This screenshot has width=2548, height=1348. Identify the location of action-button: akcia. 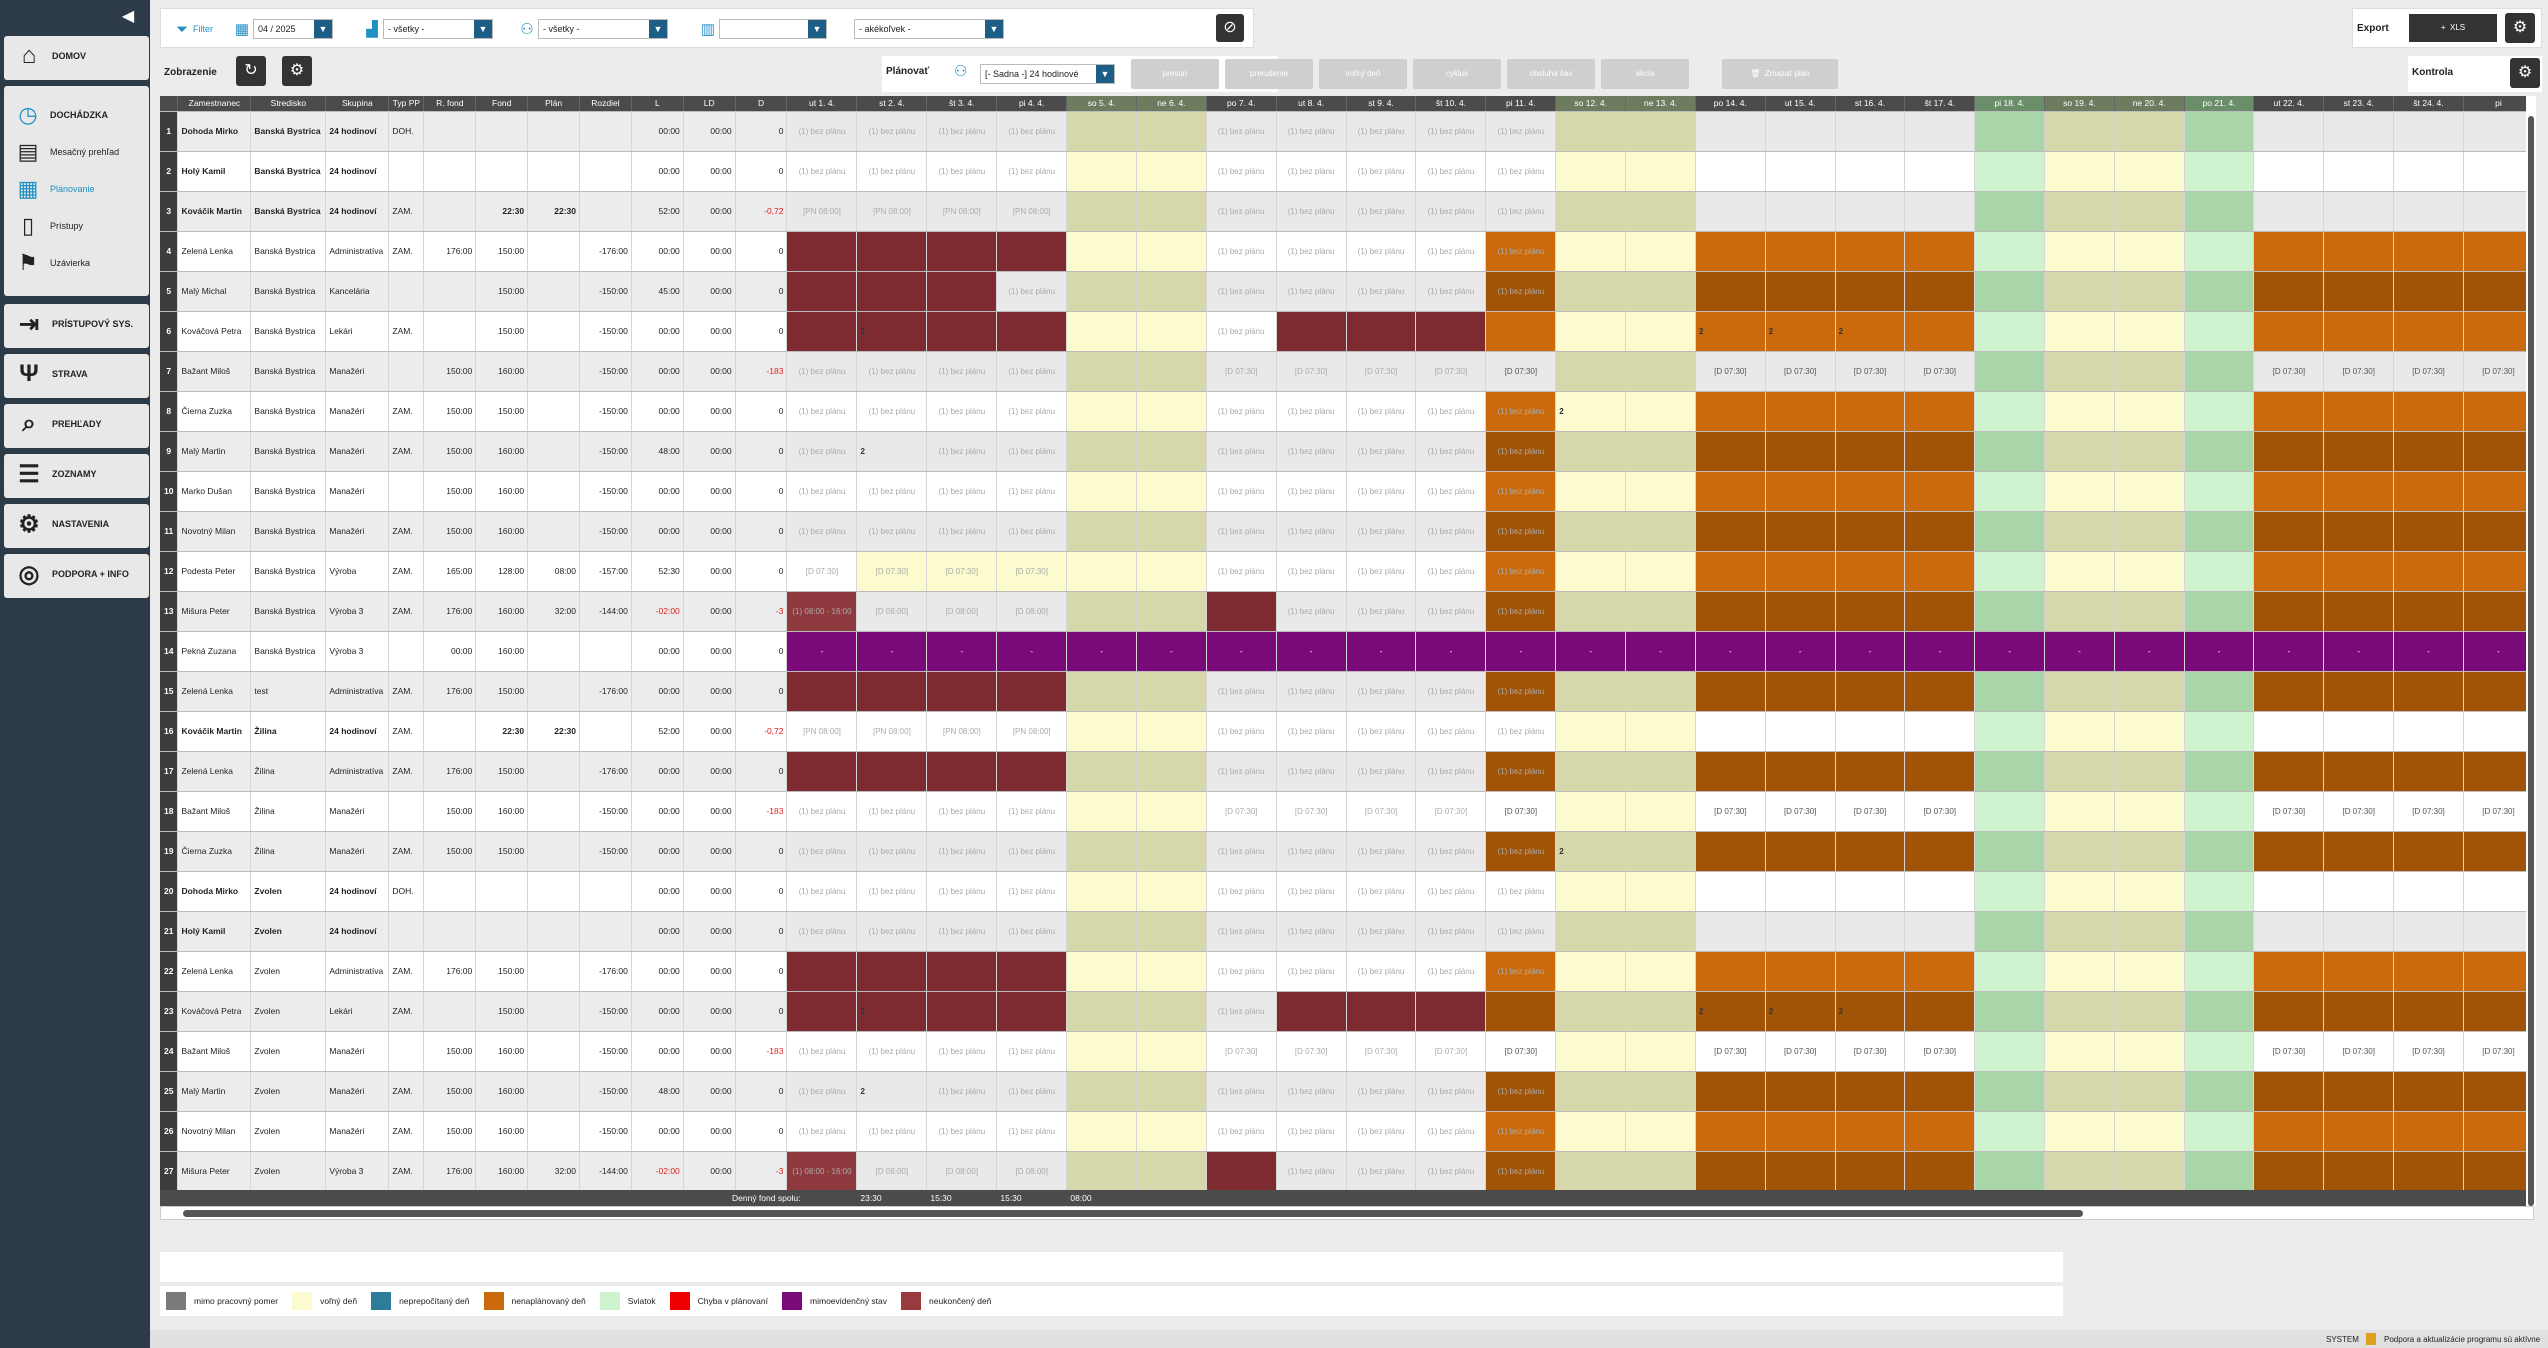
(1645, 74).